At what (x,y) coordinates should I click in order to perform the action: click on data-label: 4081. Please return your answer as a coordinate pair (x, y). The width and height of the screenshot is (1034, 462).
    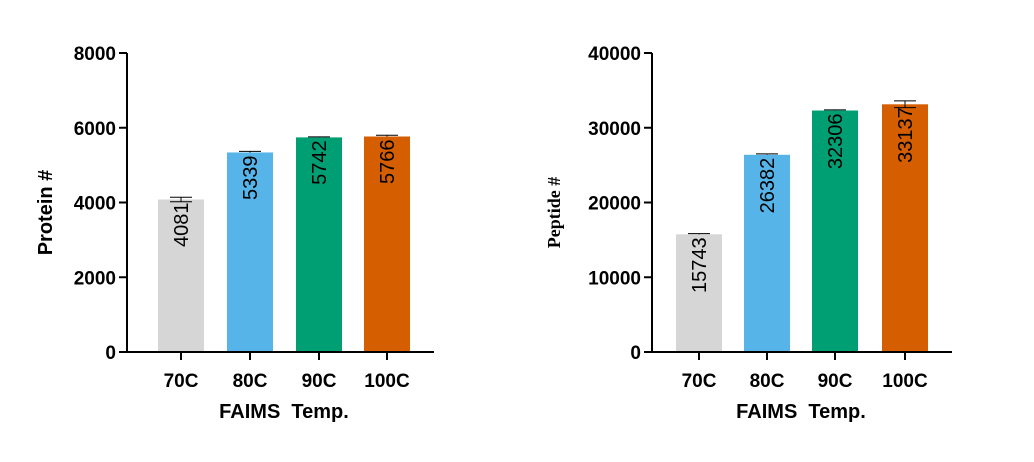
    Looking at the image, I should click on (182, 224).